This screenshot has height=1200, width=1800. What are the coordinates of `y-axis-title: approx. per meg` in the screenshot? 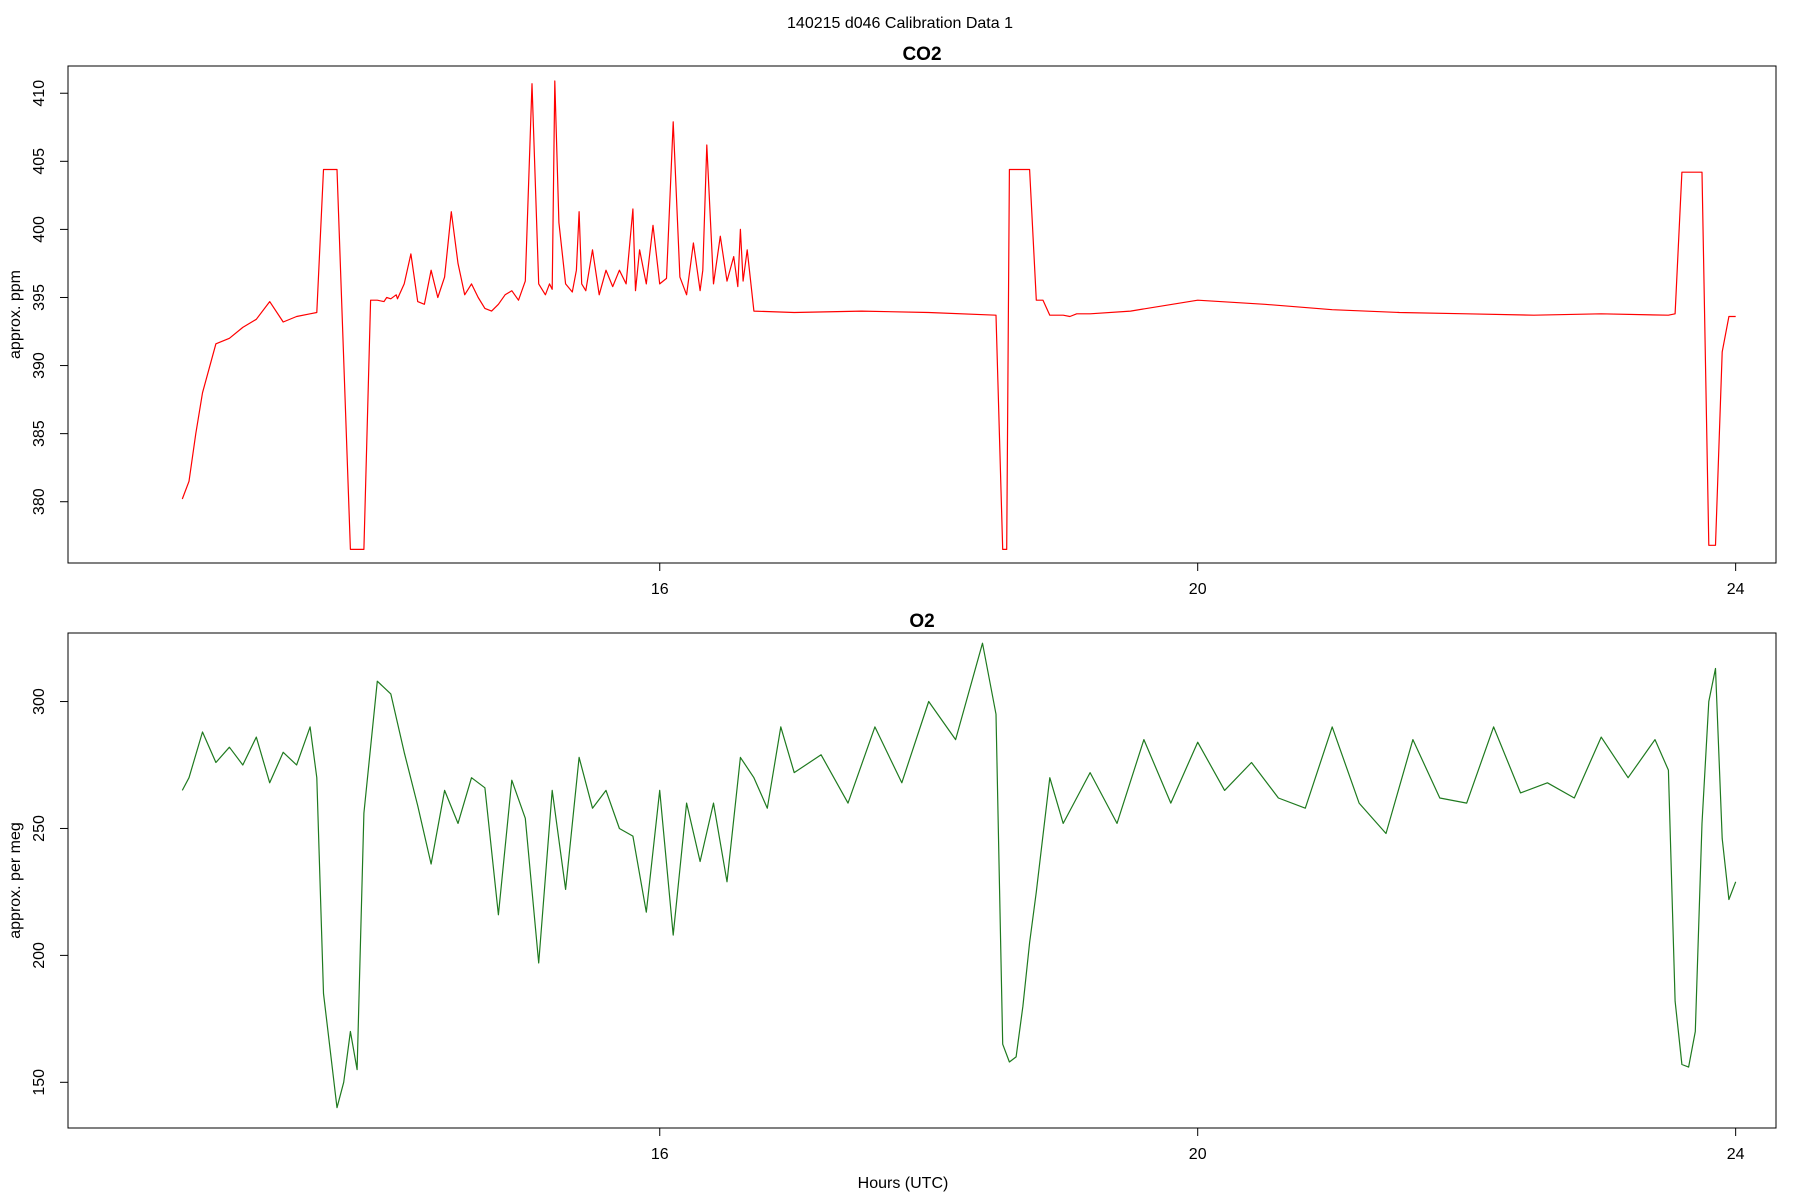 It's located at (15, 880).